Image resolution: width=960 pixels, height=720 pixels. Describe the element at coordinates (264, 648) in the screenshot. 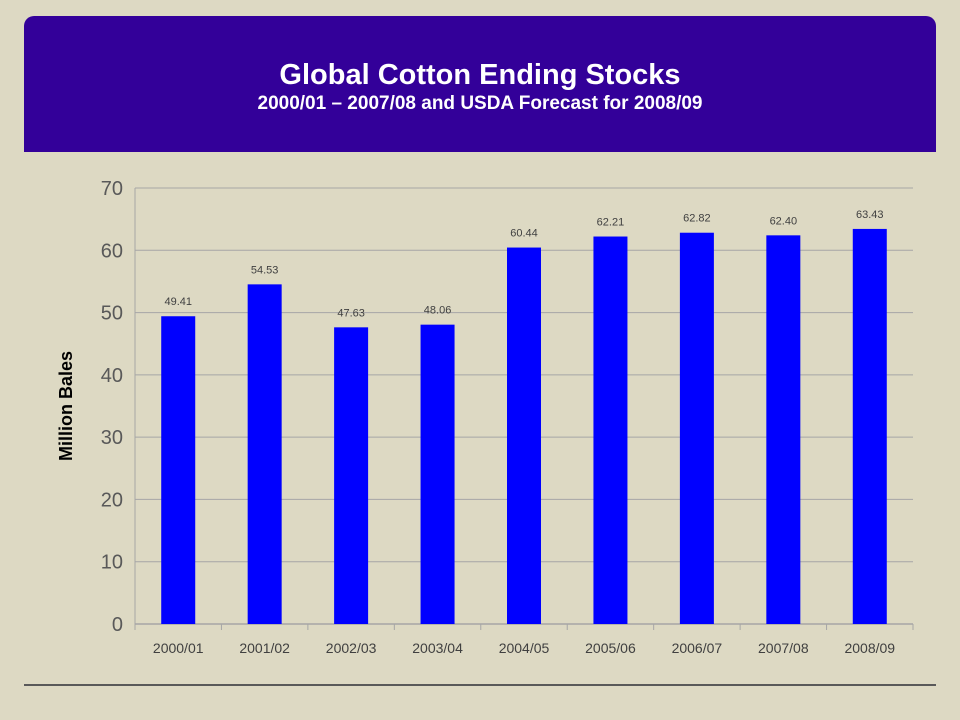

I see `x-tick-label: 2001/02` at that location.